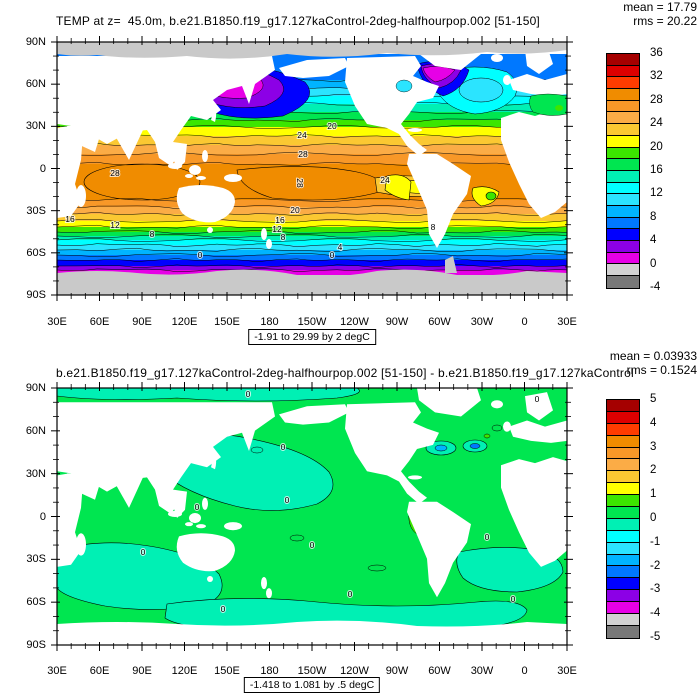  I want to click on y-tick-label: 60N, so click(35, 430).